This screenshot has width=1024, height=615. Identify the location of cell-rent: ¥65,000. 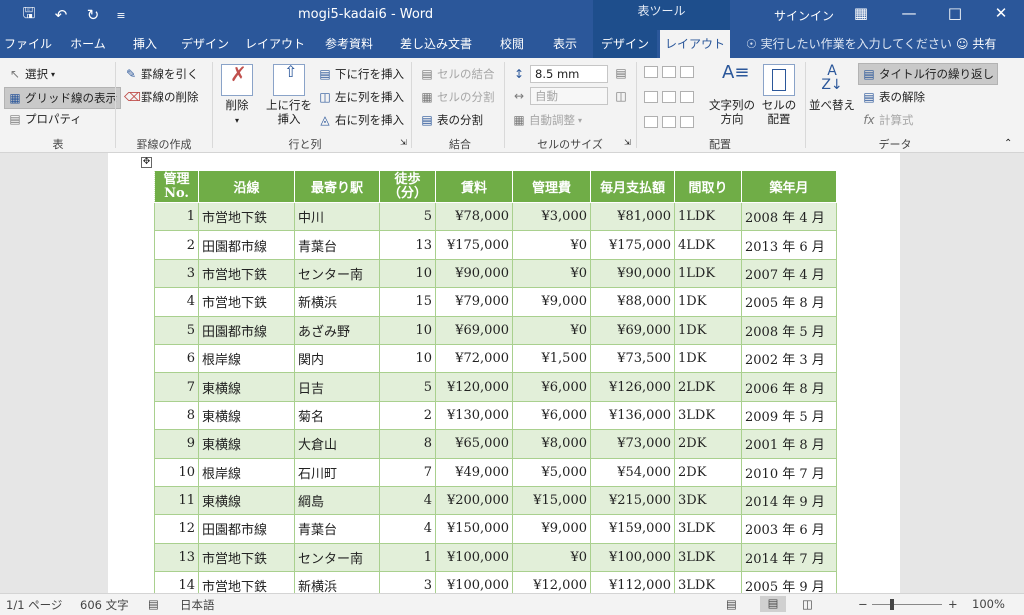
(474, 444).